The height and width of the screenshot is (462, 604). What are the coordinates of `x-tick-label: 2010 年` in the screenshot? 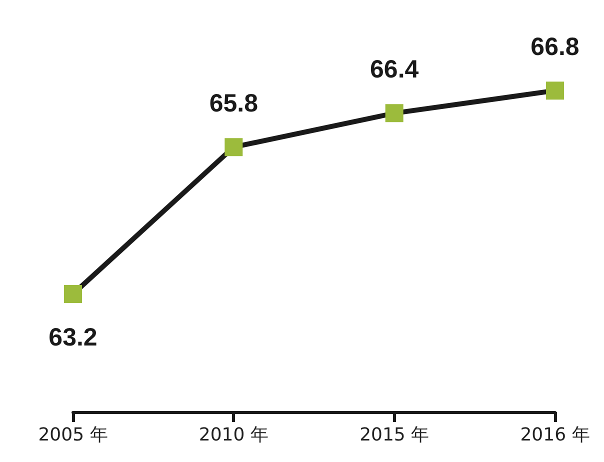 It's located at (233, 435).